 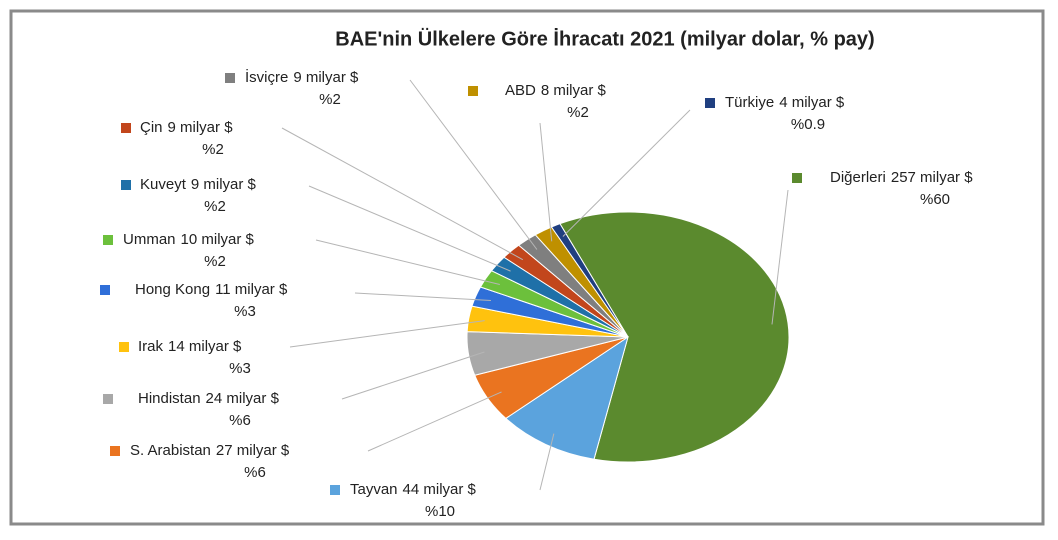 What do you see at coordinates (251, 289) in the screenshot?
I see `value-label: 11 milyar $` at bounding box center [251, 289].